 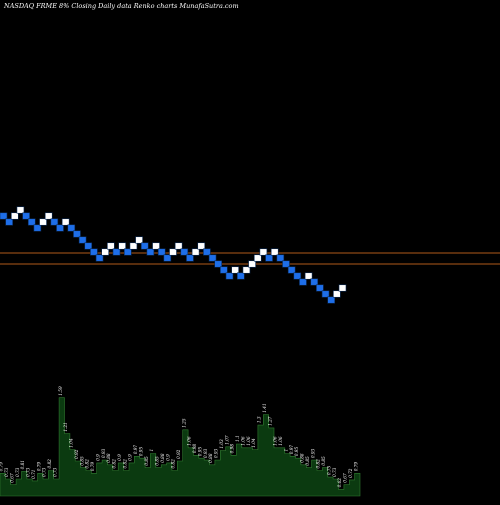 What do you see at coordinates (60, 391) in the screenshot?
I see `volume-label: 1.59` at bounding box center [60, 391].